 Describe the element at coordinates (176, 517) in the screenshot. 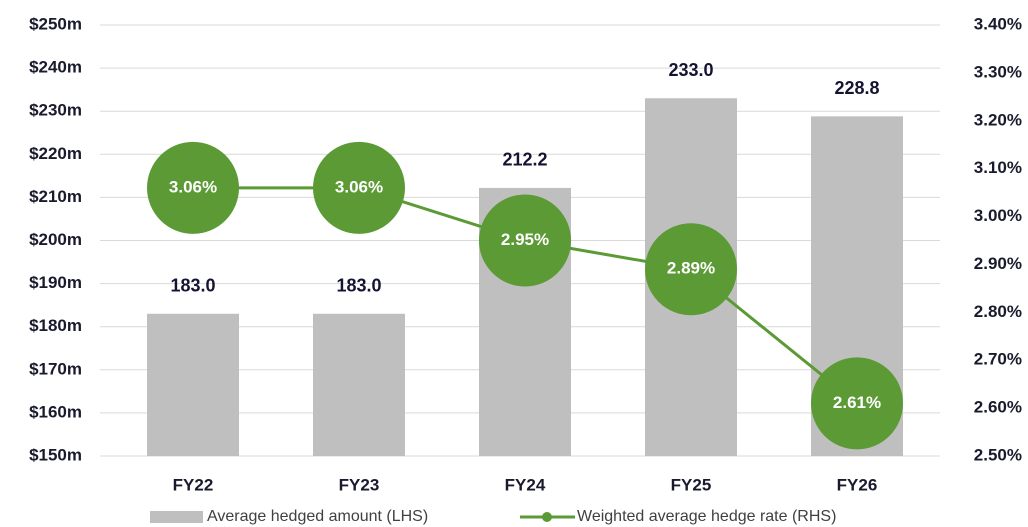

I see `legend-swatch` at that location.